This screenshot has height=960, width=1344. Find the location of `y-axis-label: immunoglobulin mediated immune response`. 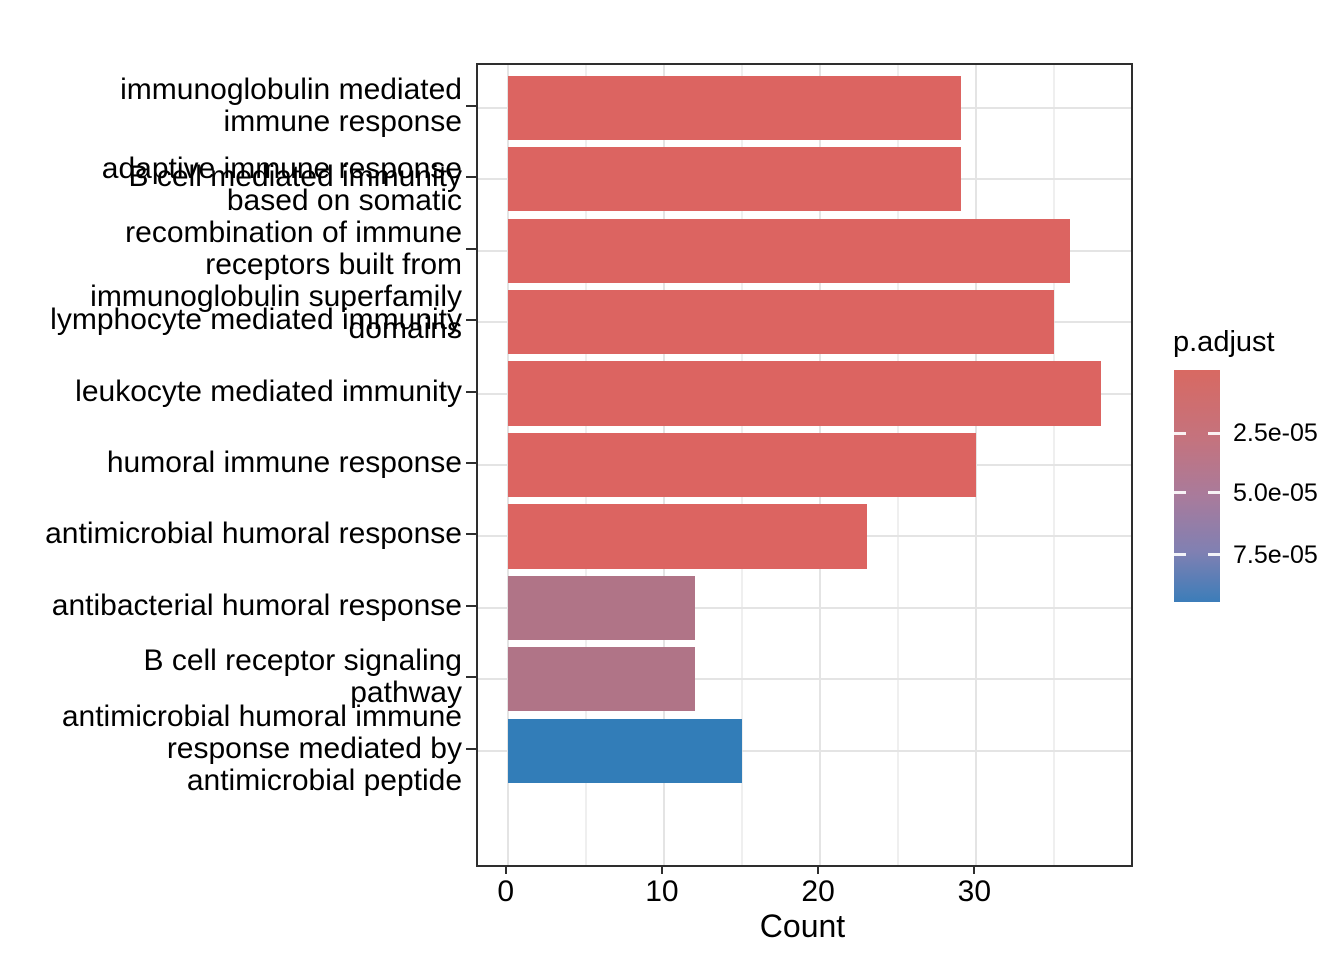

y-axis-label: immunoglobulin mediated immune response is located at coordinates (291, 105).